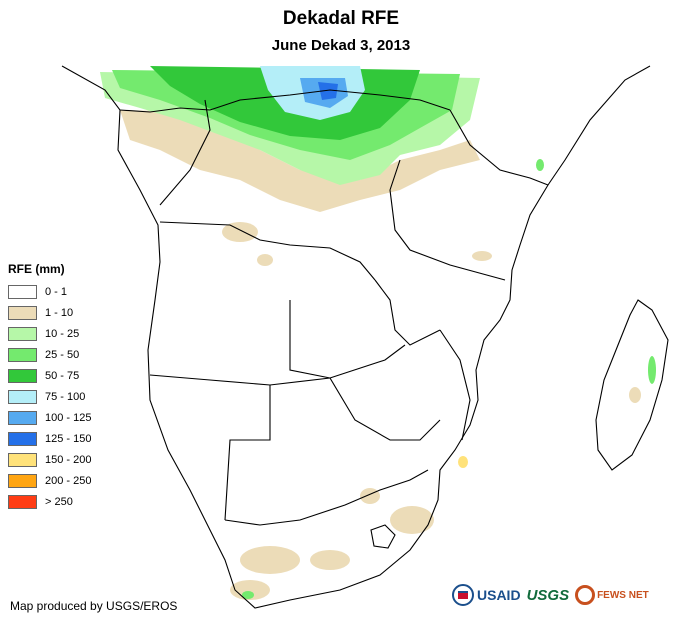 This screenshot has width=682, height=624. Describe the element at coordinates (499, 595) in the screenshot. I see `usaid-logo-text: USAID` at that location.